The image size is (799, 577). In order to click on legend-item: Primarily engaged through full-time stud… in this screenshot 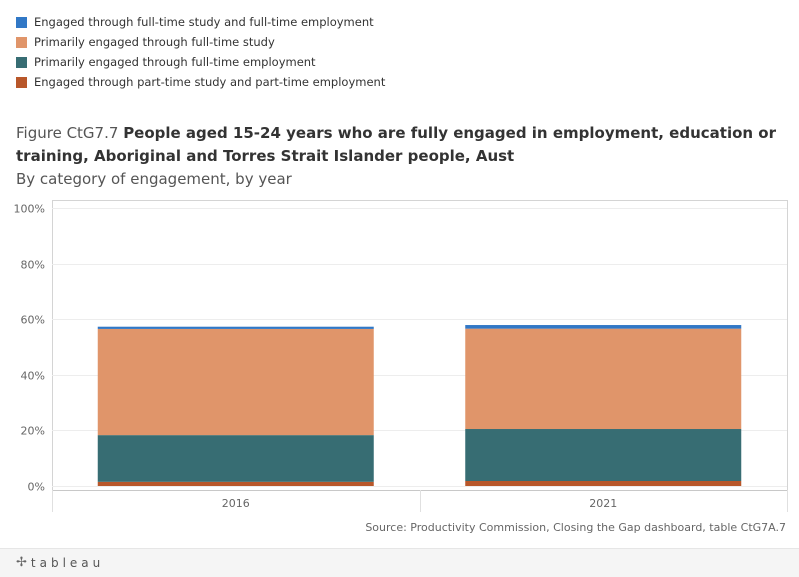, I will do `click(200, 42)`.